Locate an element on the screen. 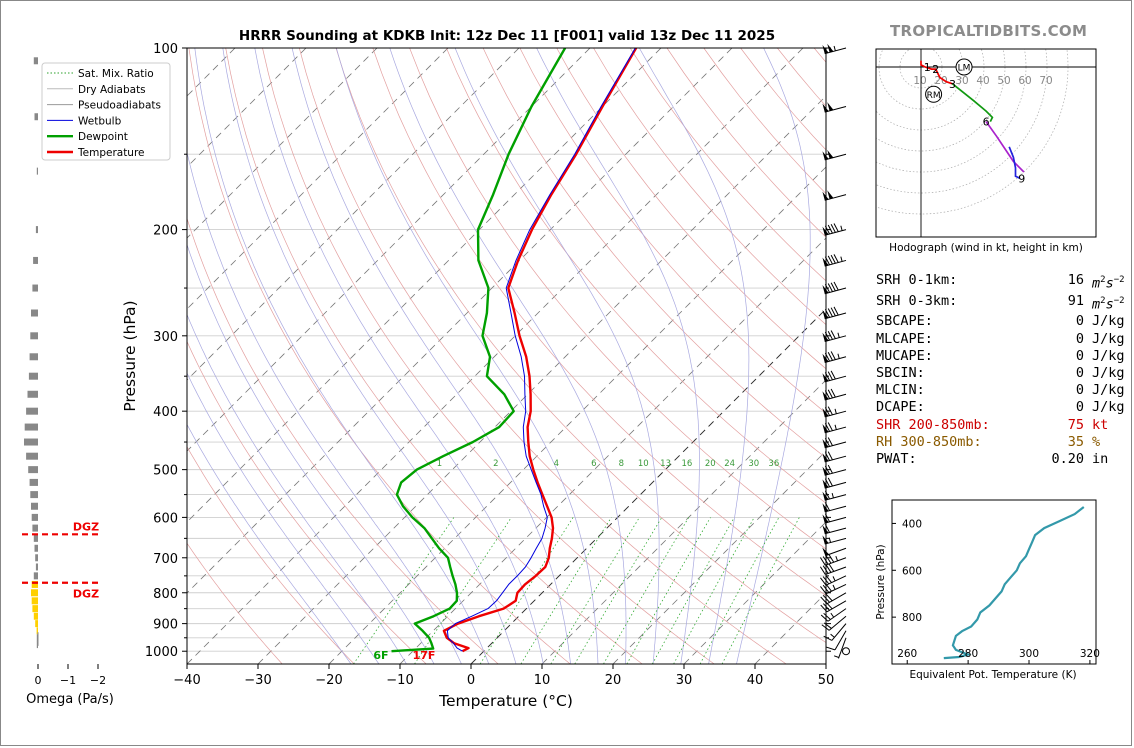  hodograph-ring-label: 30 is located at coordinates (961, 81).